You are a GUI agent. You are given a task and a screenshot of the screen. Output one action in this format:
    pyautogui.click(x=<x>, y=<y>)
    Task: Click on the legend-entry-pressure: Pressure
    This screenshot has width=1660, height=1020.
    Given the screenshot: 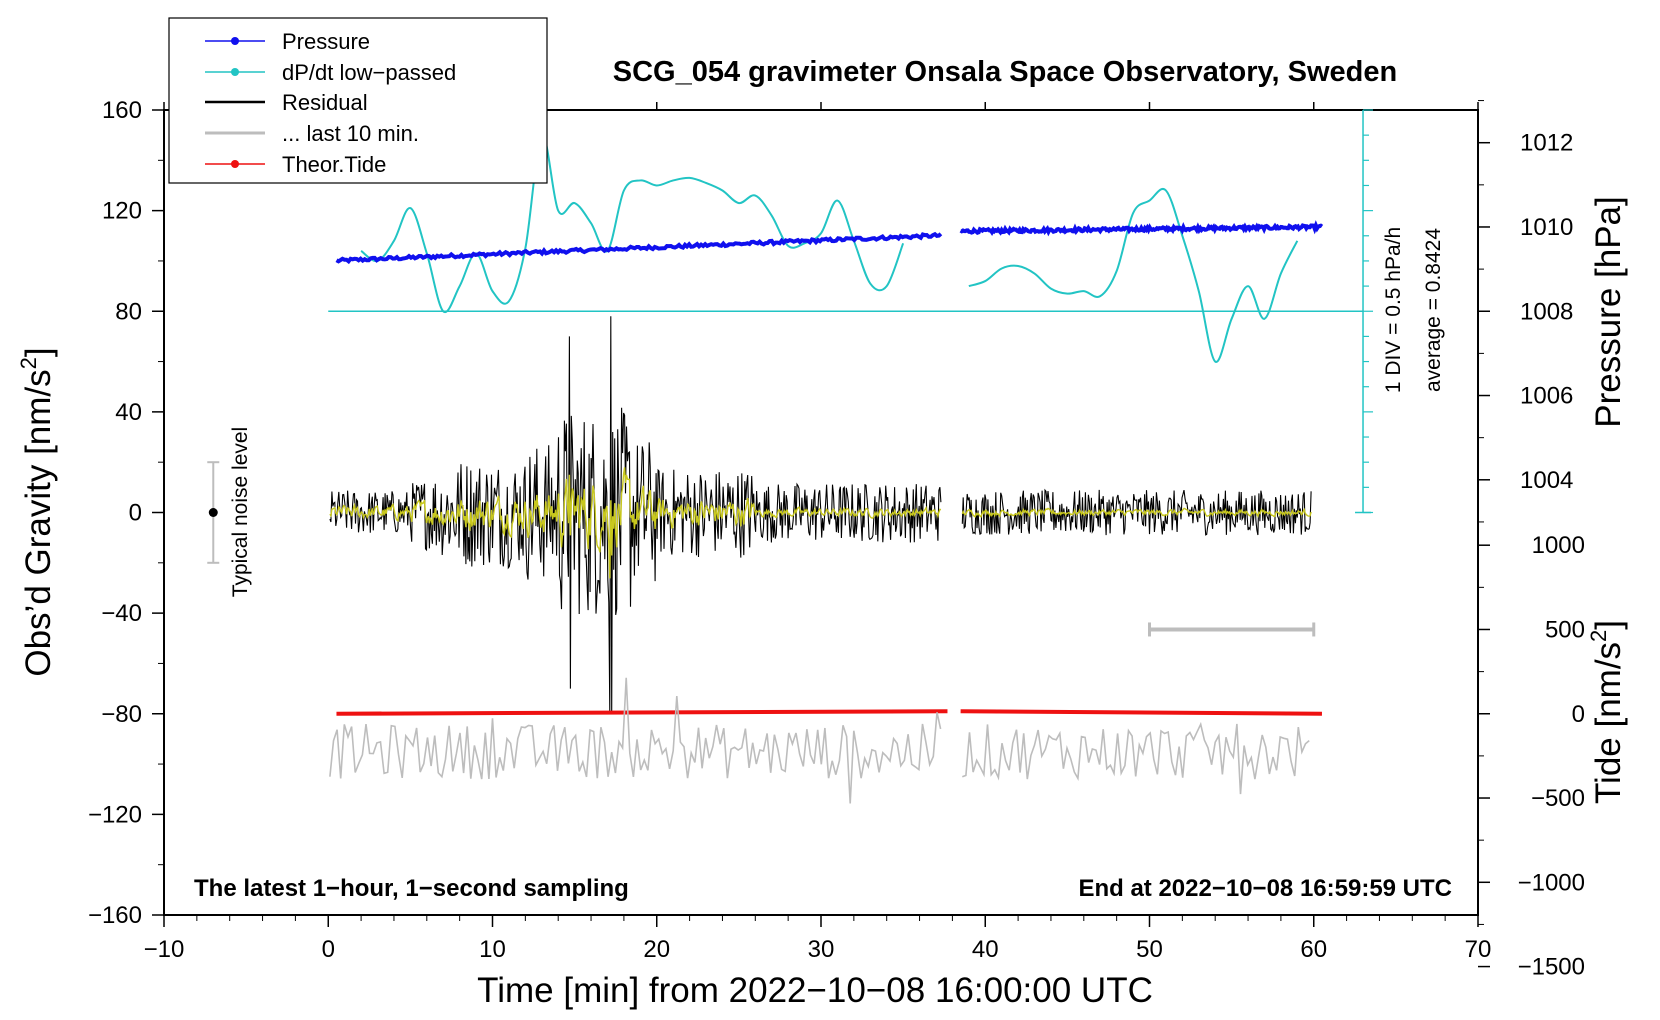 What is the action you would take?
    pyautogui.click(x=287, y=41)
    